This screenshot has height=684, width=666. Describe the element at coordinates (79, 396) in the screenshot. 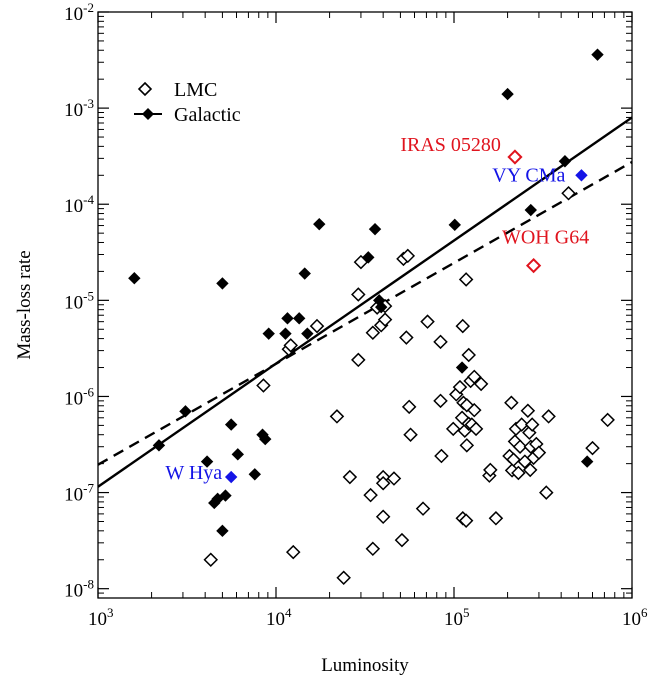

I see `y-tick-label: 10⁻⁶` at that location.